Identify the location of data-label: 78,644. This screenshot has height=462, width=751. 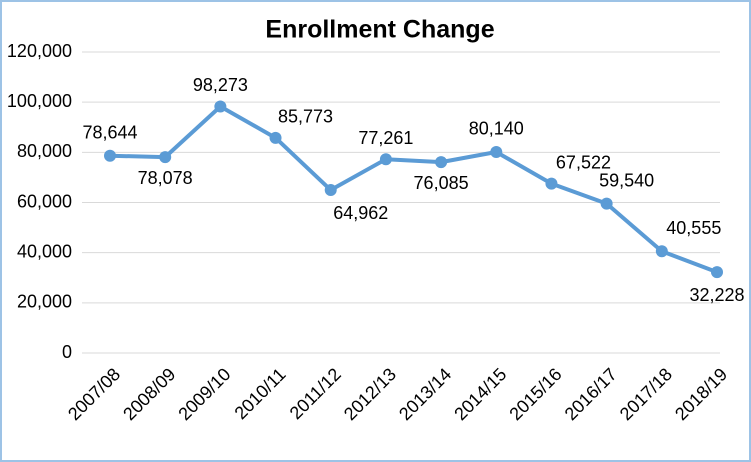
(109, 132).